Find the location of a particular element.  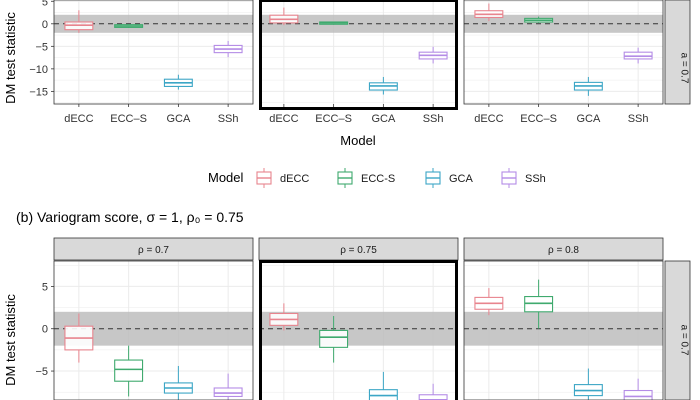

y-tick-label: −15 is located at coordinates (38, 92).